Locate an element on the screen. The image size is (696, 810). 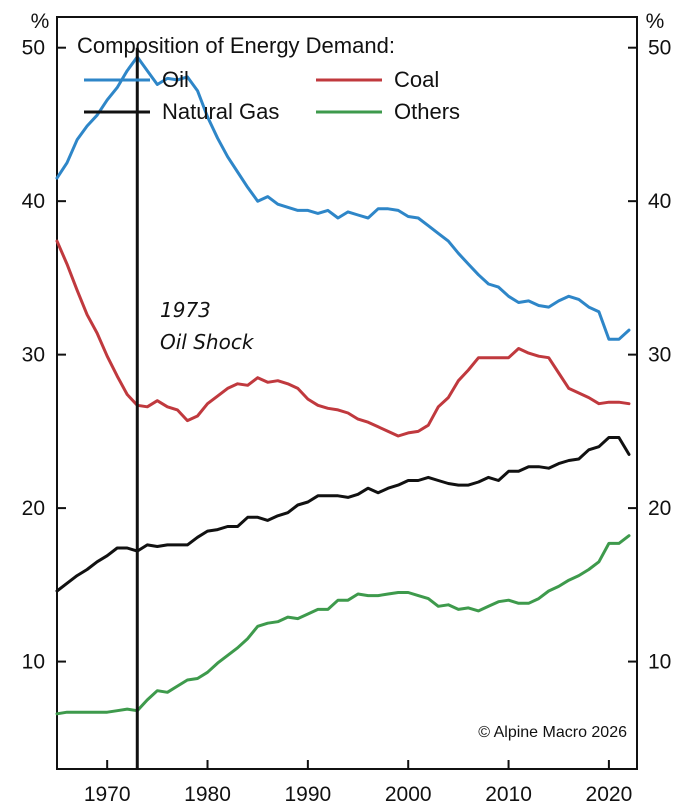
y-axis-right-unit: % is located at coordinates (655, 21).